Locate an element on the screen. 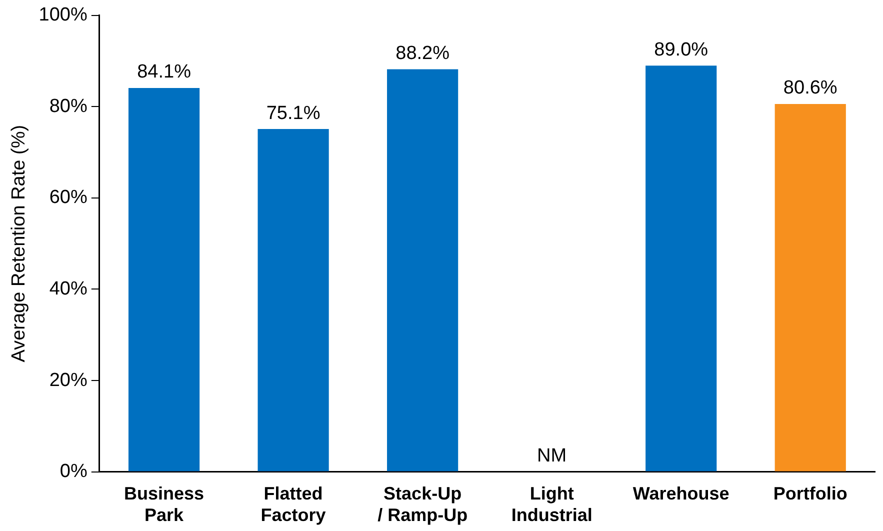 The width and height of the screenshot is (883, 531). y-axis-title: Average Retention Rate (%) is located at coordinates (19, 243).